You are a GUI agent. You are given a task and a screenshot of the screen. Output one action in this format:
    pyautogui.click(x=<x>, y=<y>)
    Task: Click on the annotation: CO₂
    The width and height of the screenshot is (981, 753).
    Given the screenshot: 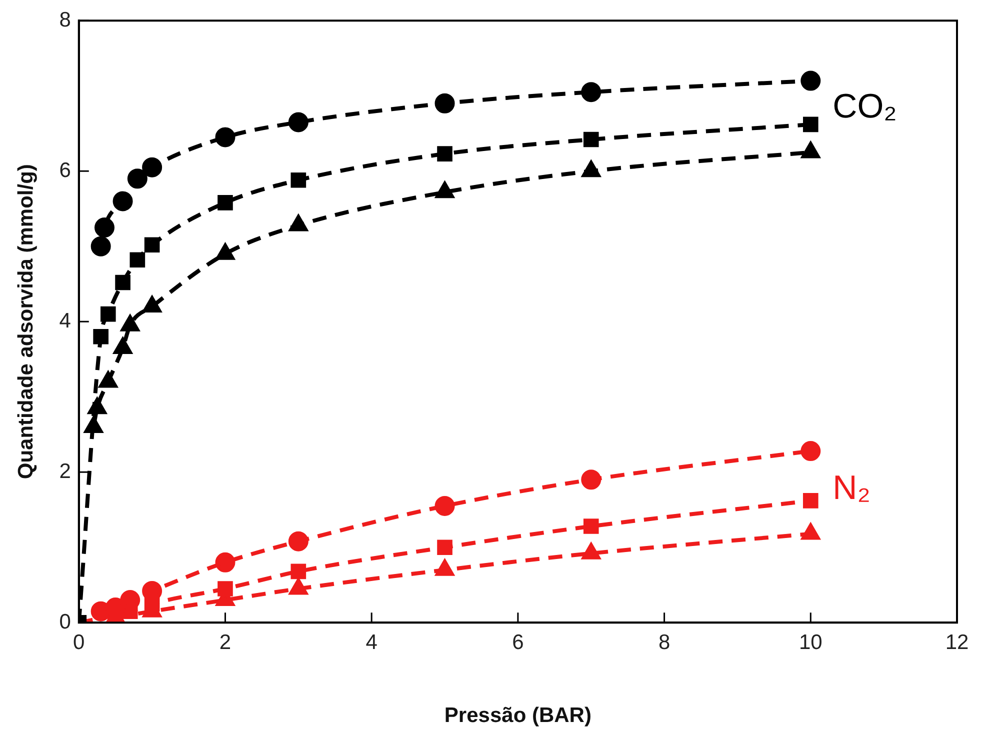 What is the action you would take?
    pyautogui.click(x=864, y=107)
    